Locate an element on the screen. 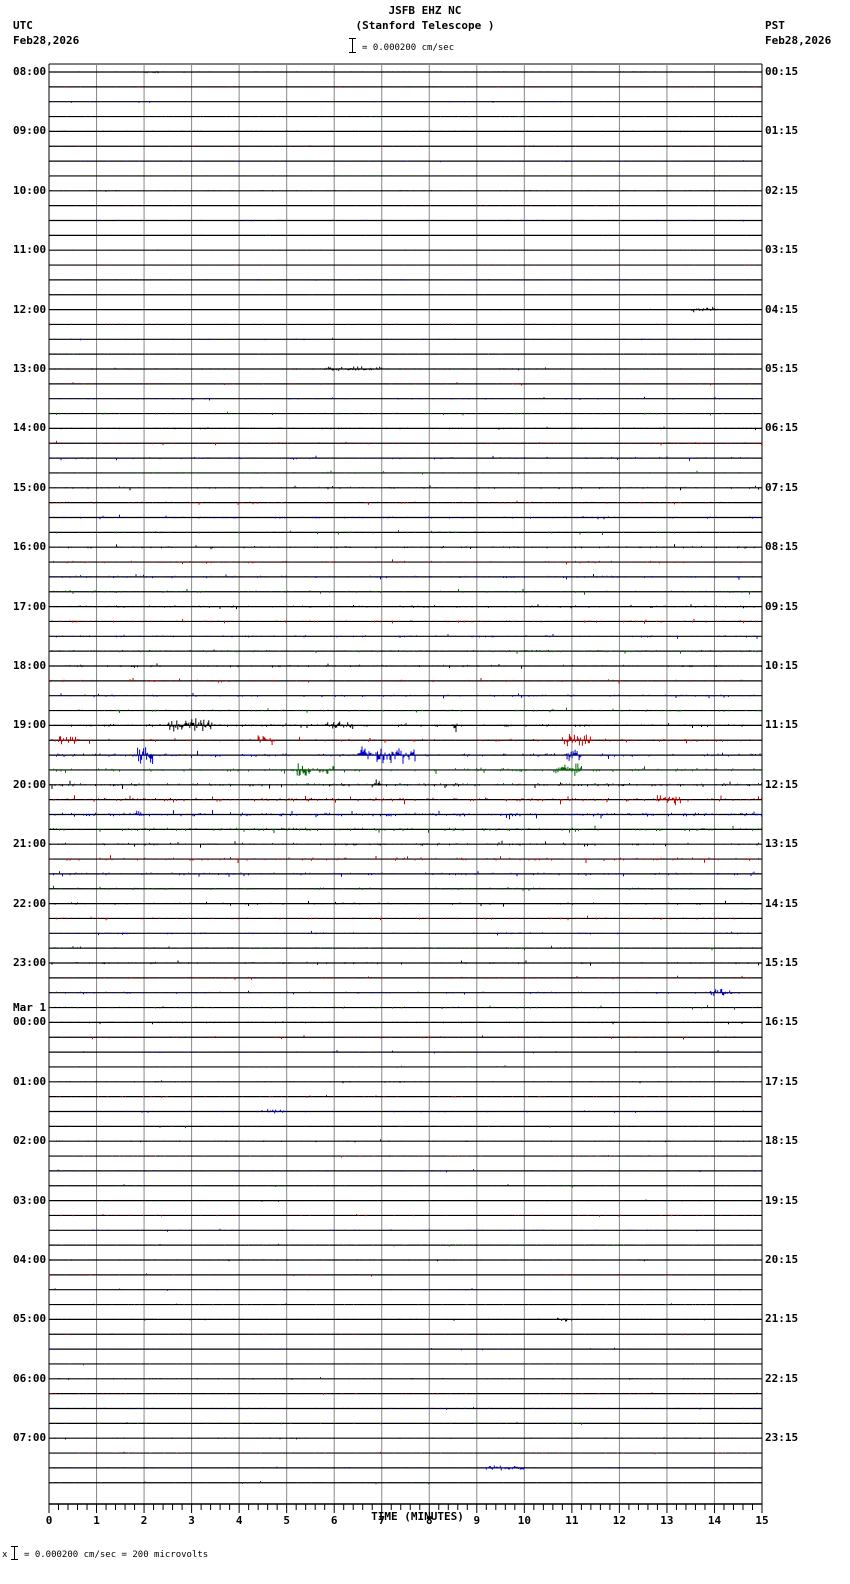  utc-hour-label: 07:00 is located at coordinates (30, 1438).